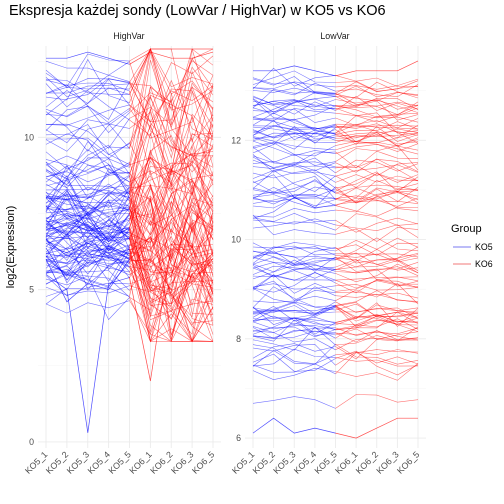 This screenshot has height=504, width=504. What do you see at coordinates (78, 462) in the screenshot?
I see `x-tick-label: KO5_3` at bounding box center [78, 462].